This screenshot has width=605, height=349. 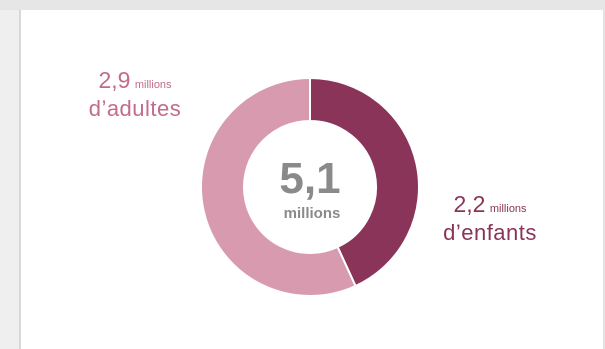 I want to click on center-total-value: 5,1, so click(x=309, y=178).